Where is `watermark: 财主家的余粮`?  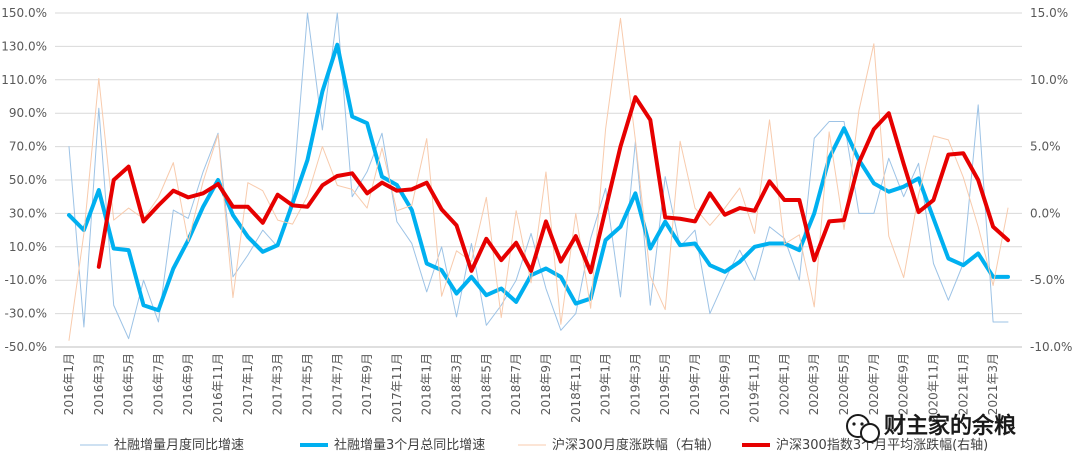 watermark: 财主家的余粮 is located at coordinates (931, 428).